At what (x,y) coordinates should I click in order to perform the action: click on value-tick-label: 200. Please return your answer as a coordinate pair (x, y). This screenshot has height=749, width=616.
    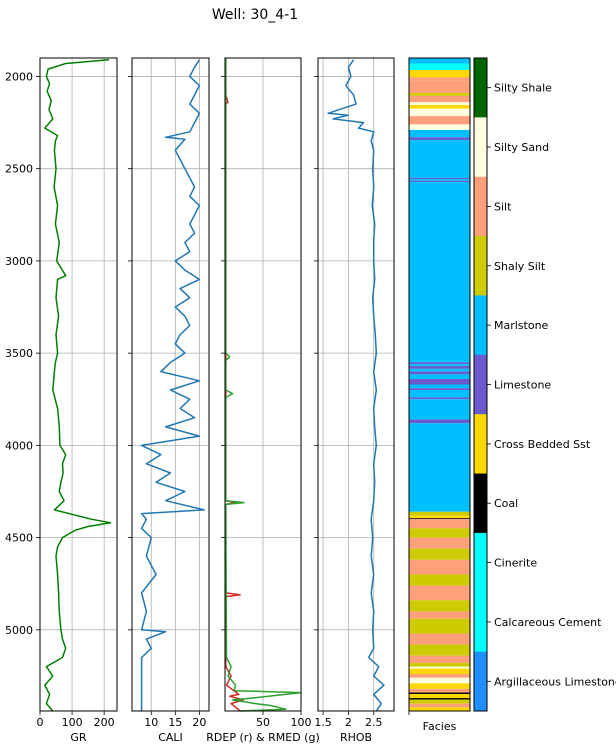
    Looking at the image, I should click on (104, 722).